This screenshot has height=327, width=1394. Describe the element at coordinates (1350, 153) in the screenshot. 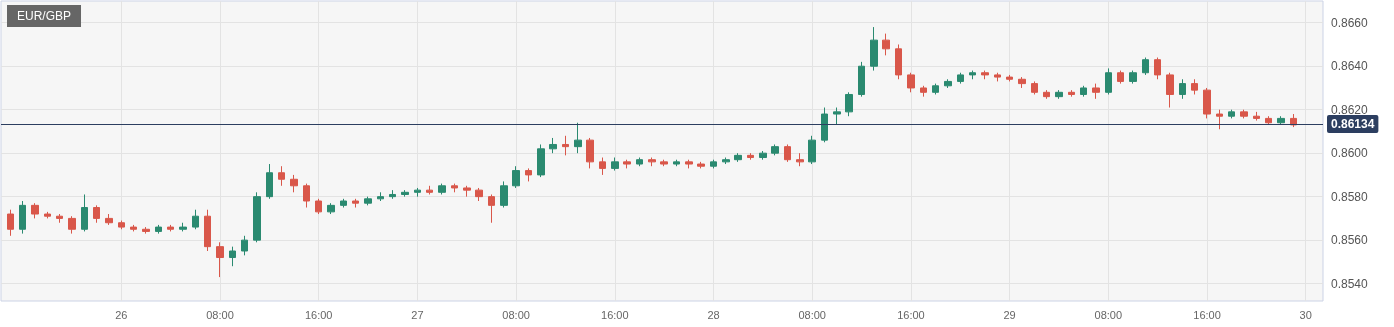

I see `y-tick-label: 0.8600` at that location.